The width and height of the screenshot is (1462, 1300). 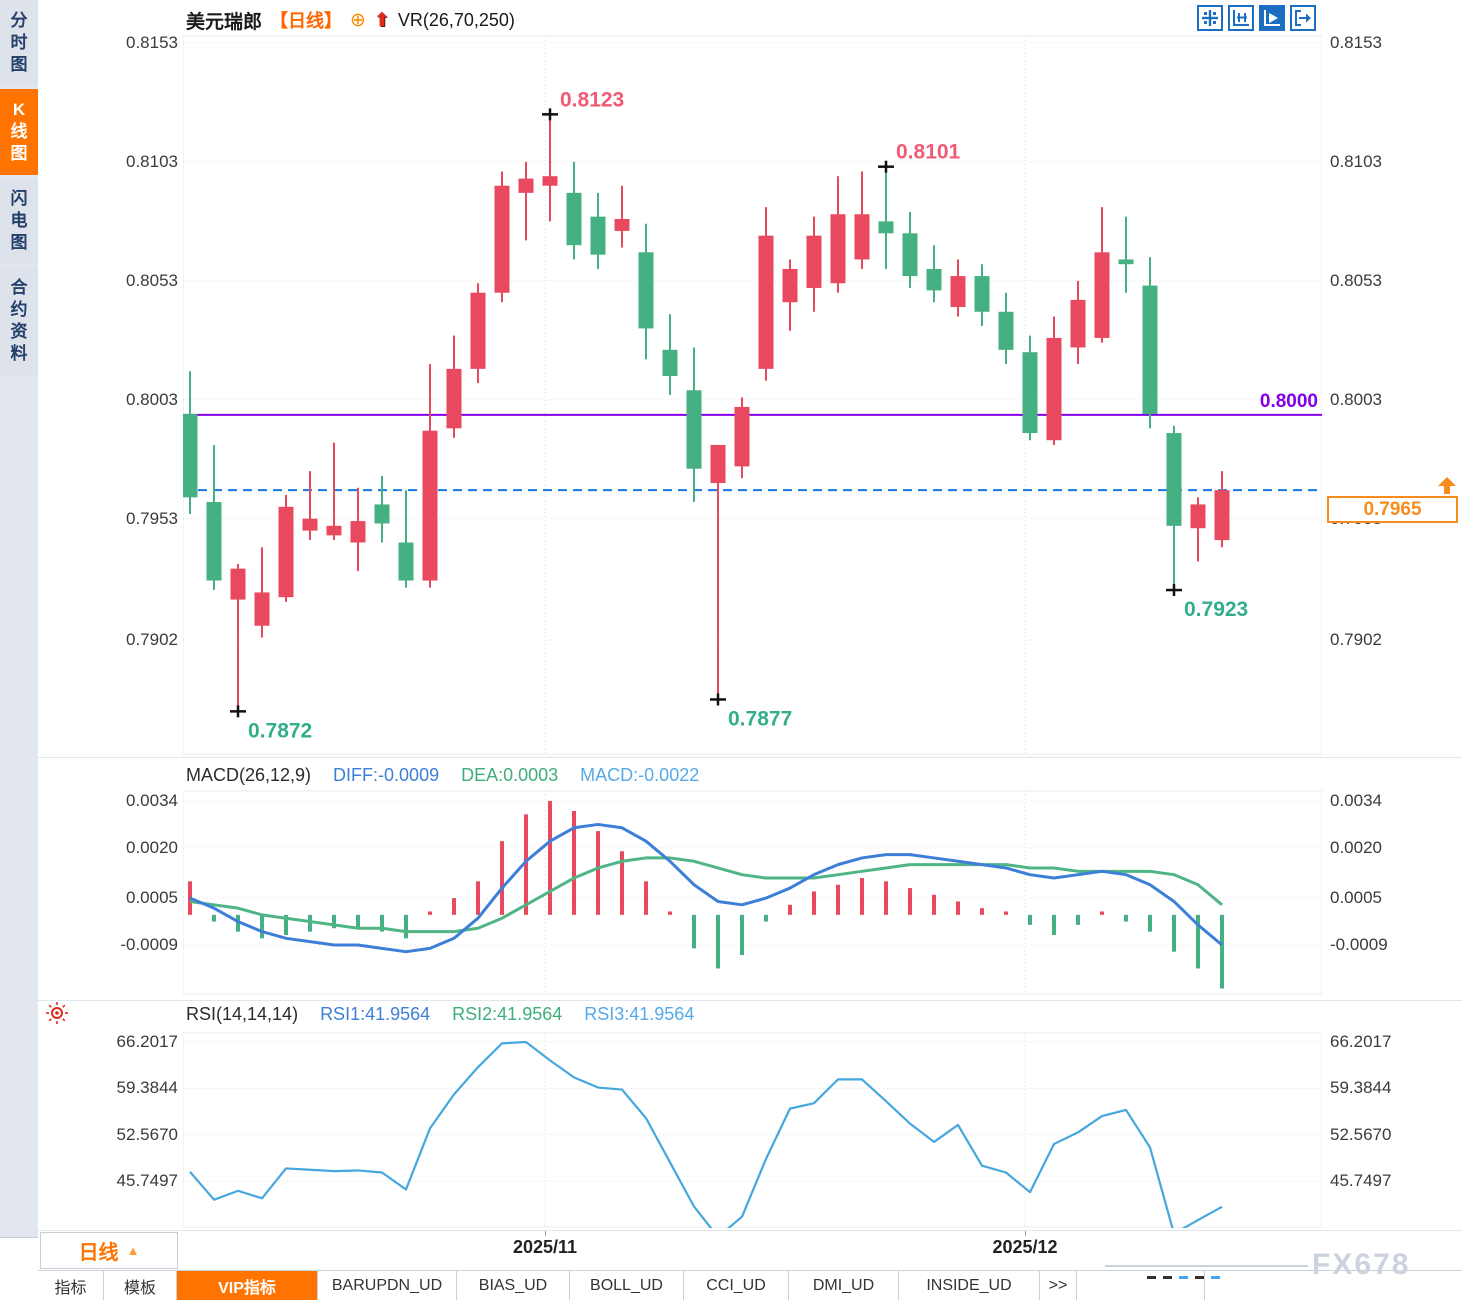 What do you see at coordinates (247, 1285) in the screenshot?
I see `indicator-tab-vip: VIP指标` at bounding box center [247, 1285].